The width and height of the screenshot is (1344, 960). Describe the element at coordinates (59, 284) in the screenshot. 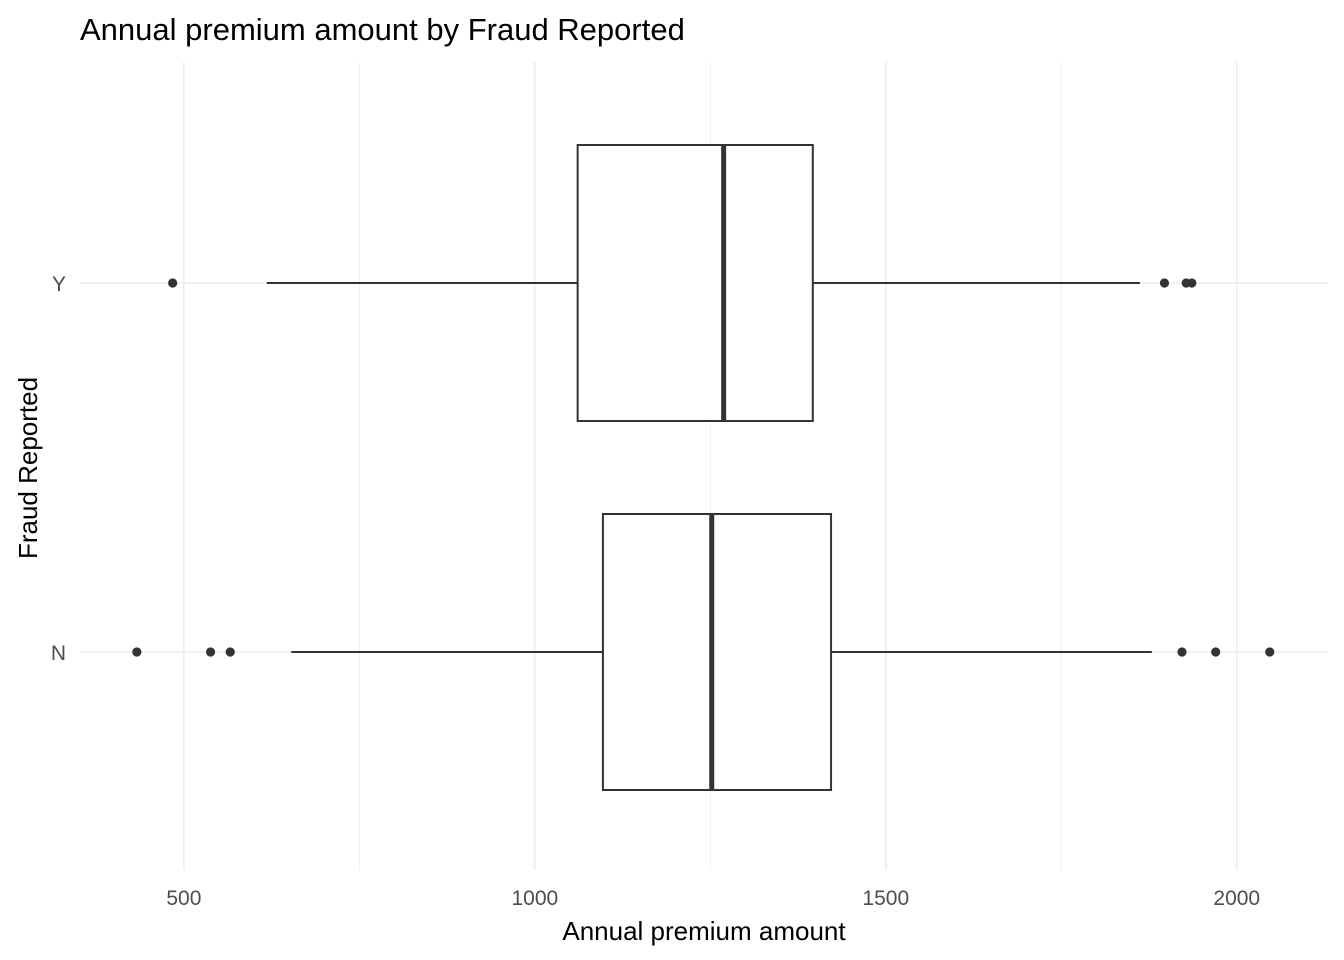

I see `y-tick-label: Y` at that location.